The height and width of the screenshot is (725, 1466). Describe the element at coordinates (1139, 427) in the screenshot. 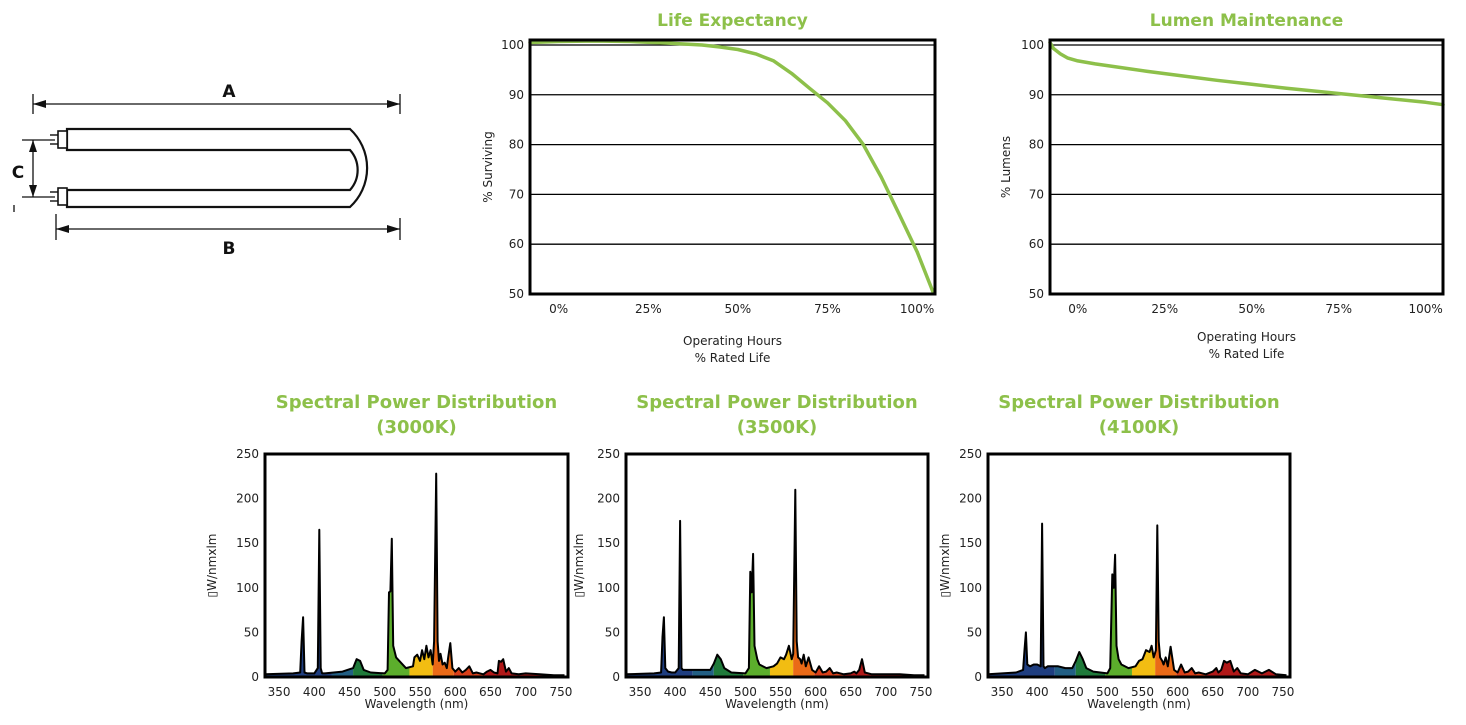

I see `chart-title: (4100K)` at that location.